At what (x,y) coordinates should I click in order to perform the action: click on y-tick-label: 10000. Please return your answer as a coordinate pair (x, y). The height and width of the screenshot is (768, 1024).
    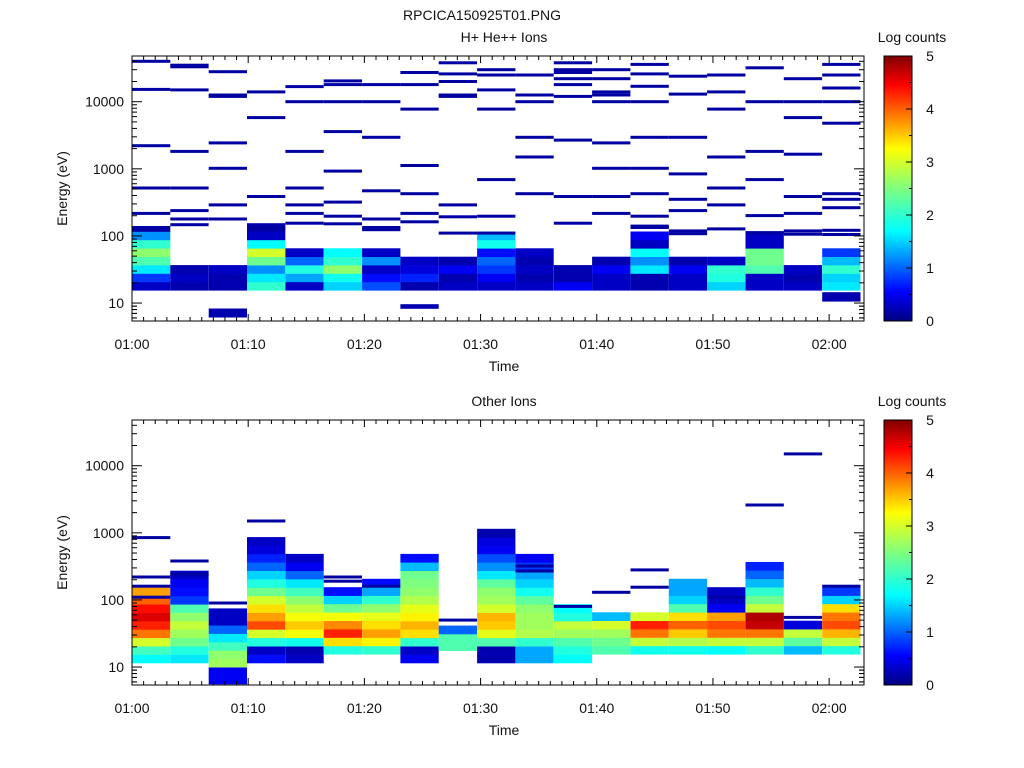
    Looking at the image, I should click on (104, 466).